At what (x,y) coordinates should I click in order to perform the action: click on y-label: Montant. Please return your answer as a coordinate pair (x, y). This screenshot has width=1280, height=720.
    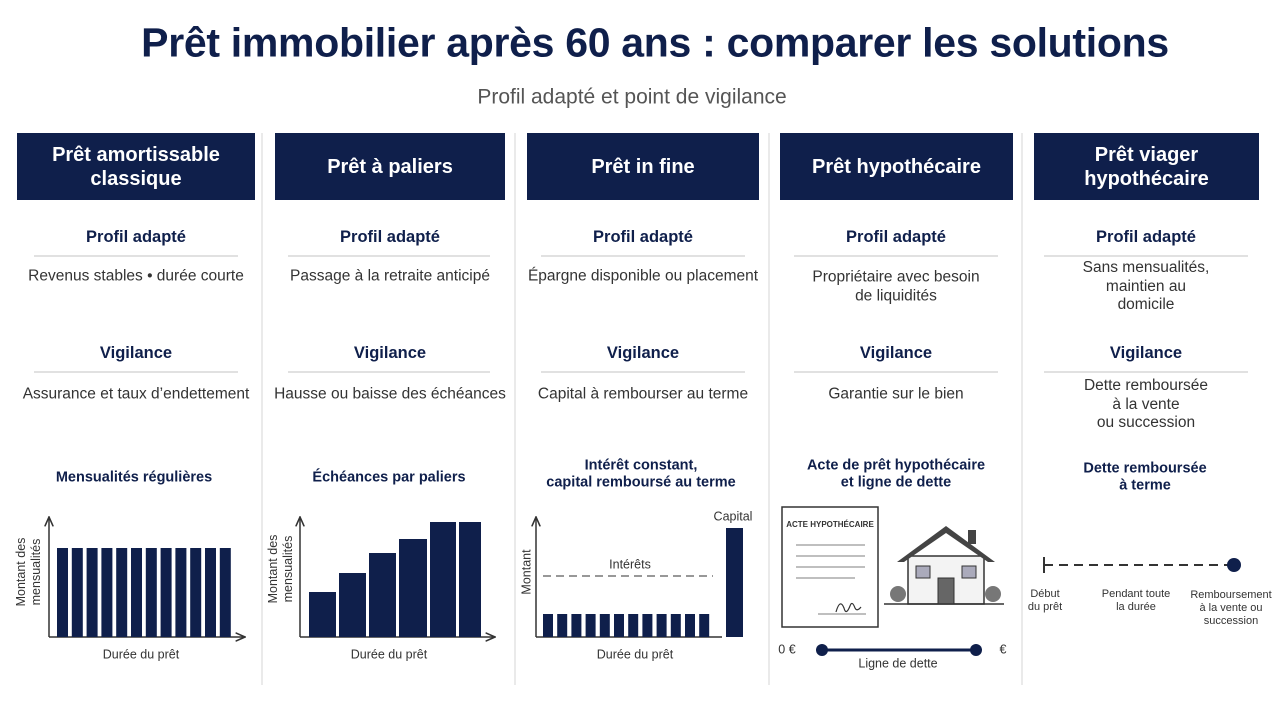
    Looking at the image, I should click on (526, 572).